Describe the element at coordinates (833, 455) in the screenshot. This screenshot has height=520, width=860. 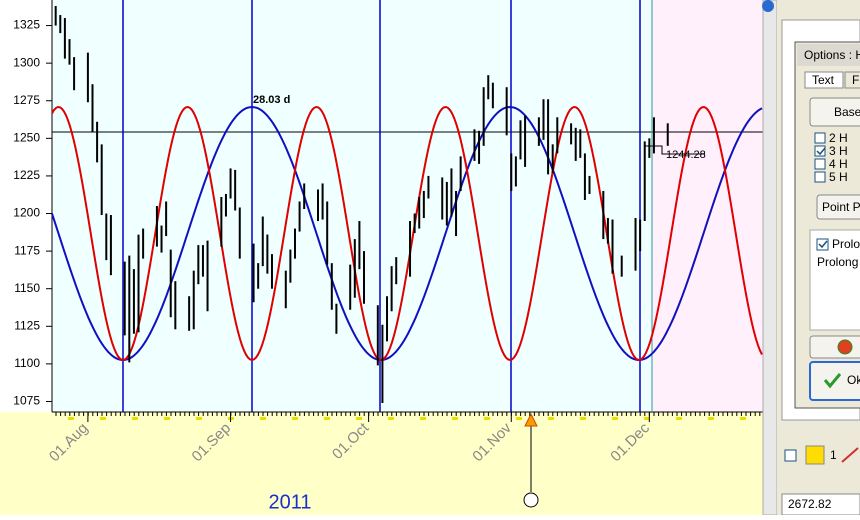
I see `row-count: 1` at that location.